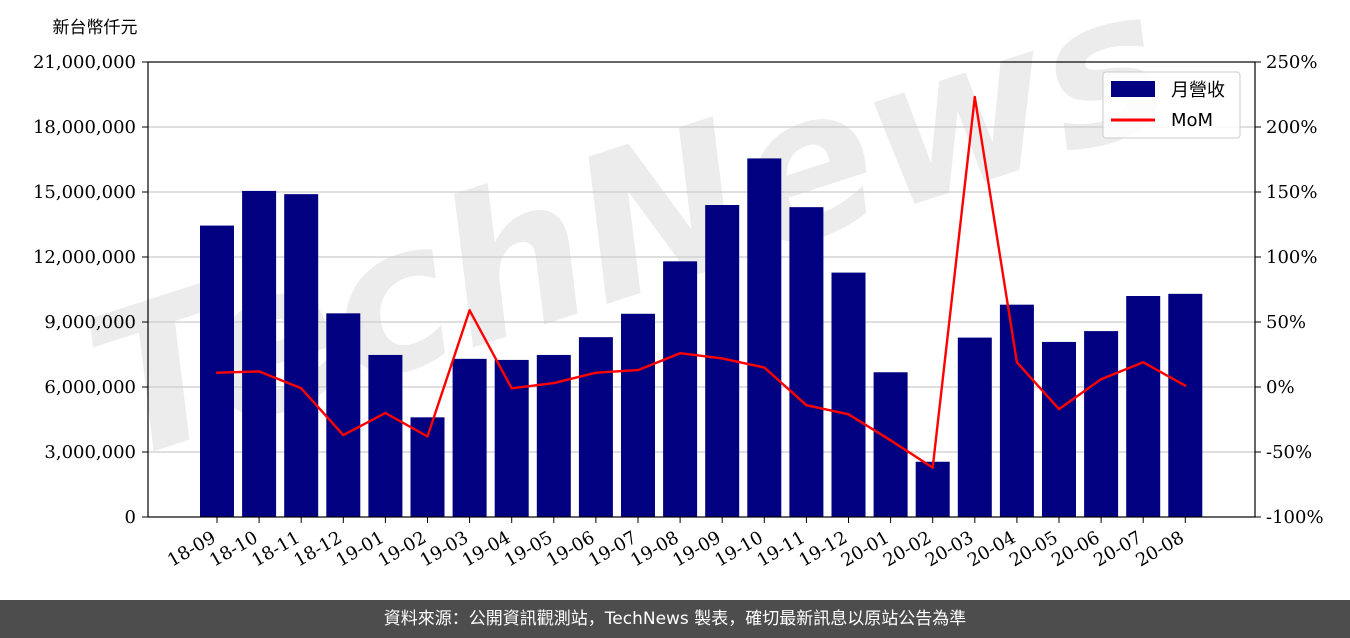 This screenshot has width=1350, height=638. I want to click on y-left-tick-label: 21,000,000, so click(84, 62).